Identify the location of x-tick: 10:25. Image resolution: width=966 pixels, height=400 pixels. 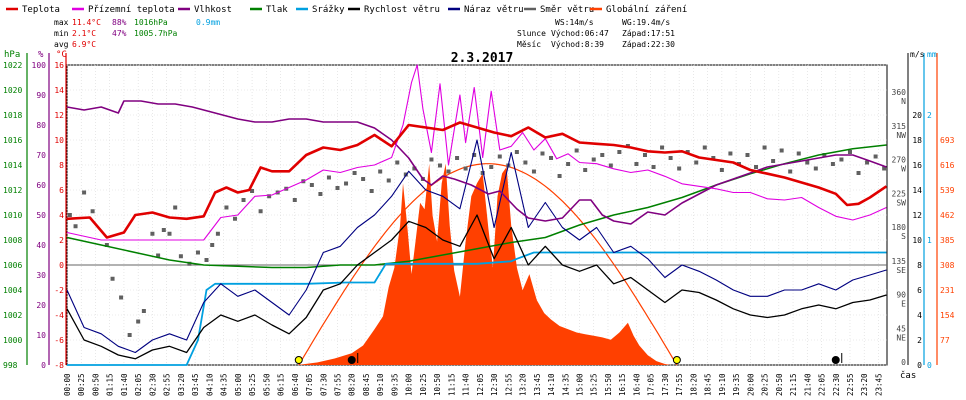
(423, 384).